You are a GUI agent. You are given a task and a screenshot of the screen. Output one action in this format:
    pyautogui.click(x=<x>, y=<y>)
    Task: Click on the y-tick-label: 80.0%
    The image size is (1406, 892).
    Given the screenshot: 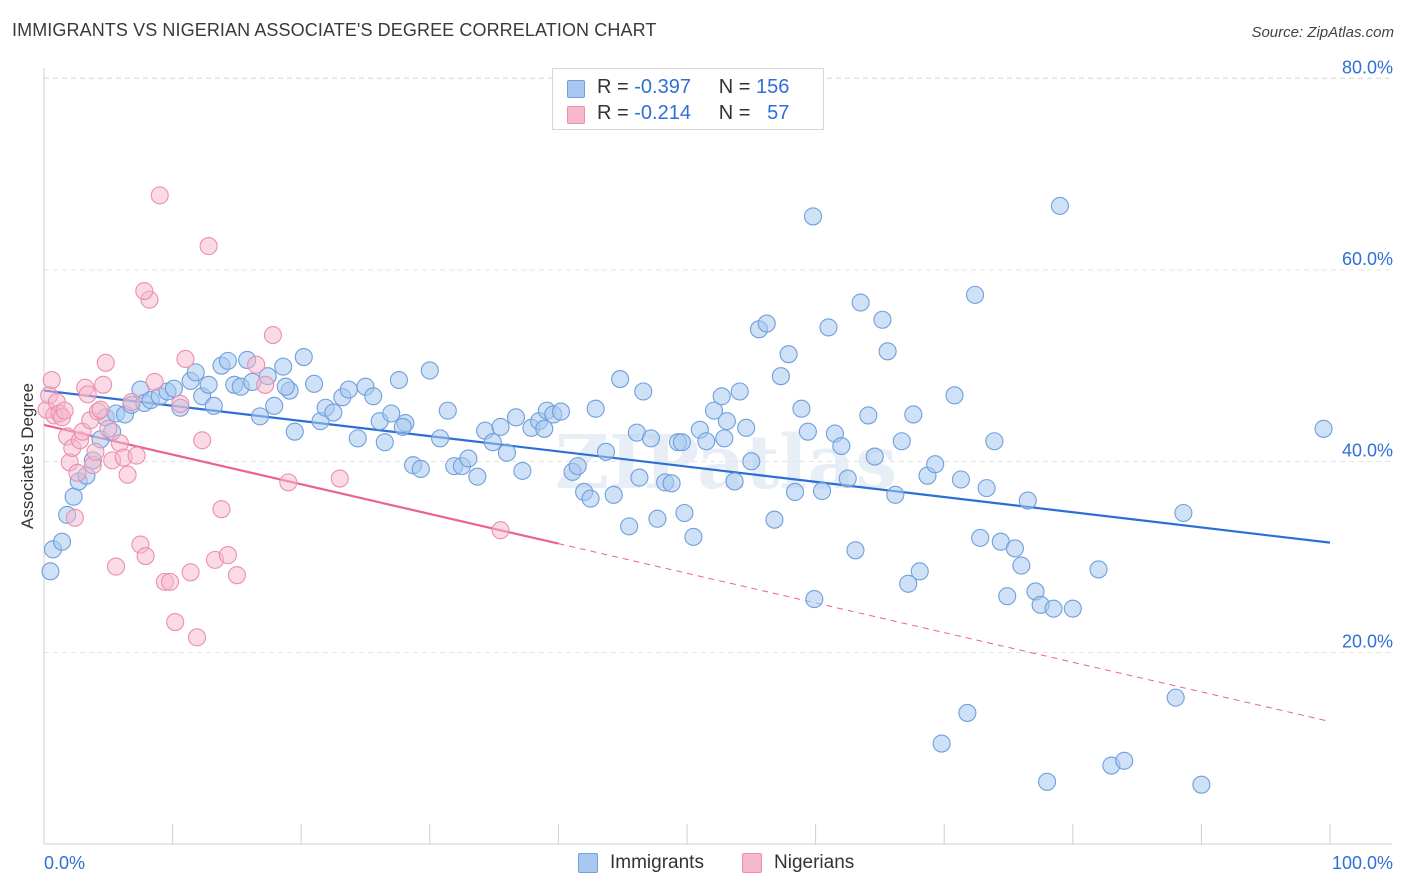 What is the action you would take?
    pyautogui.click(x=1367, y=68)
    